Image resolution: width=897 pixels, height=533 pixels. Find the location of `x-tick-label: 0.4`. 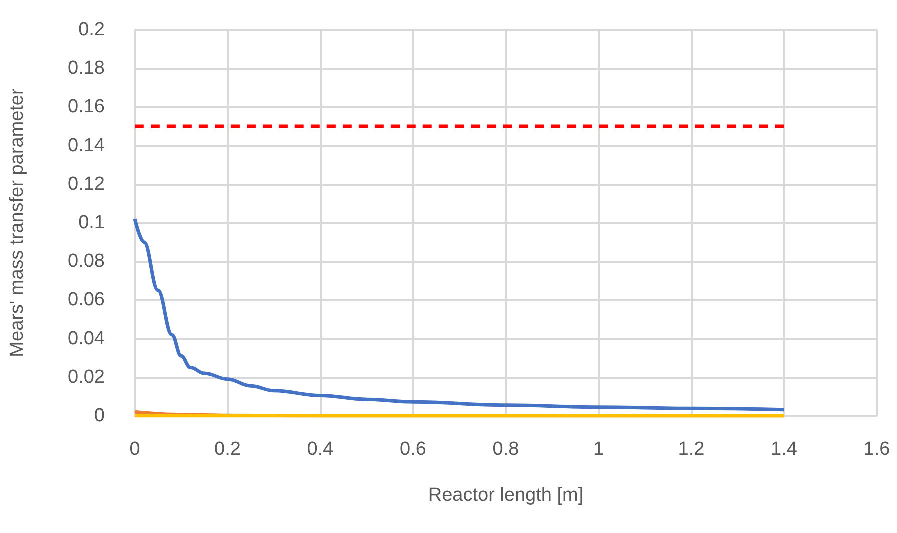

x-tick-label: 0.4 is located at coordinates (320, 449).